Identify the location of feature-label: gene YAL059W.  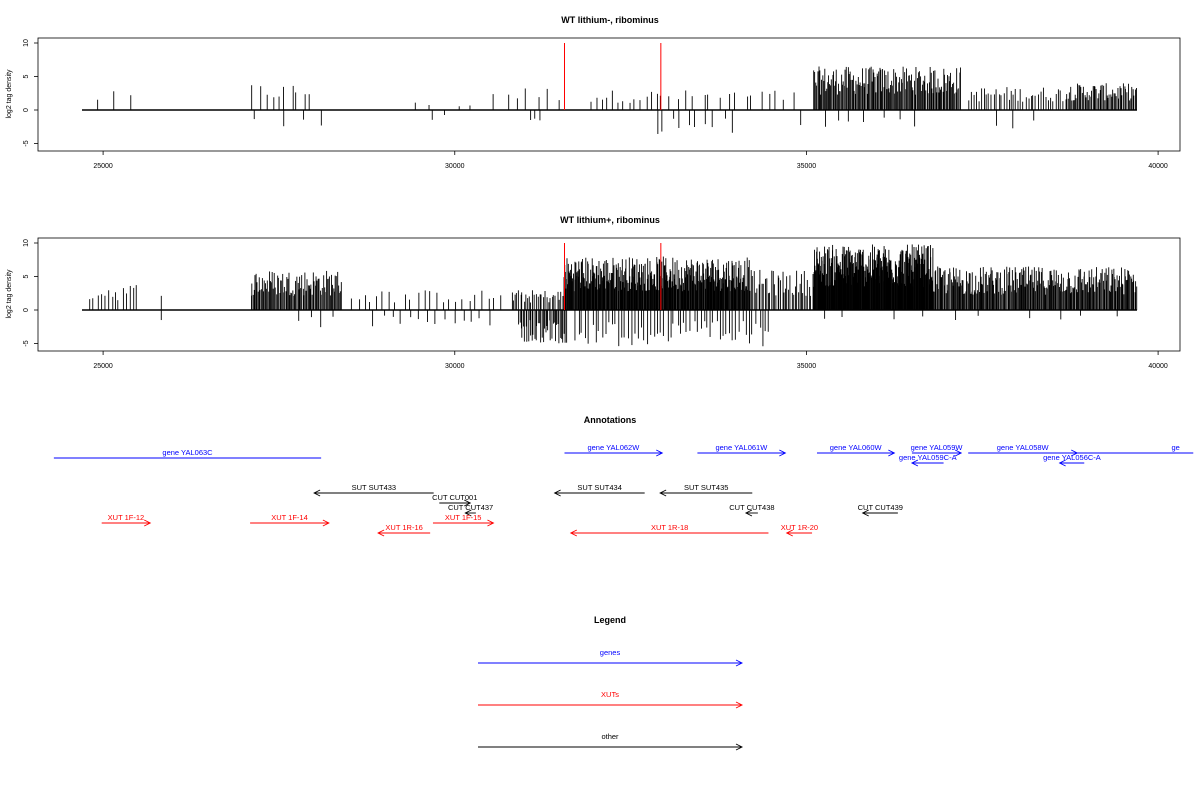
(937, 447).